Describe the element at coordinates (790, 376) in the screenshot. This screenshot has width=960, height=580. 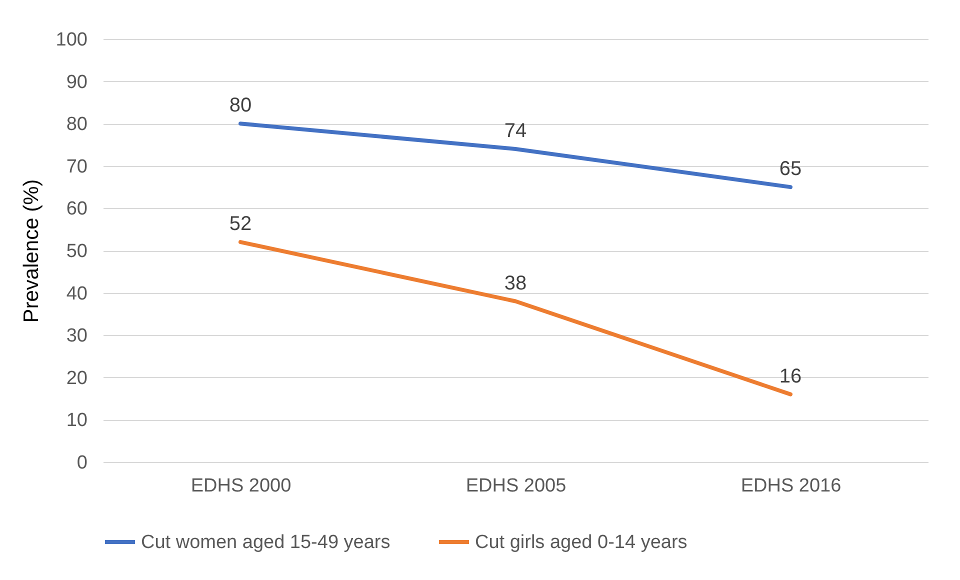
I see `data-label: 16` at that location.